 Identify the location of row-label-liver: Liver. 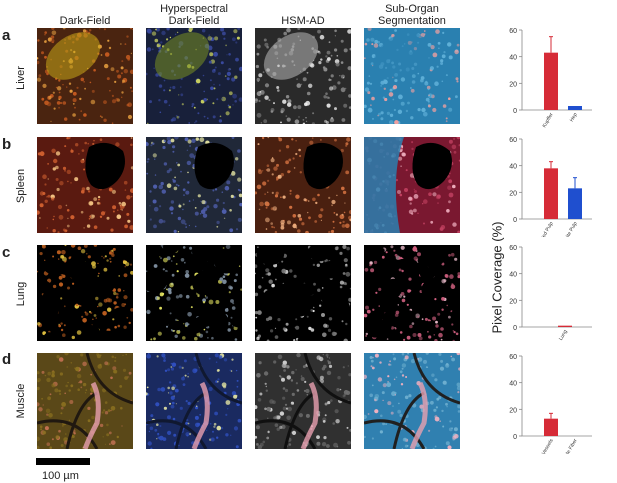
(21, 78).